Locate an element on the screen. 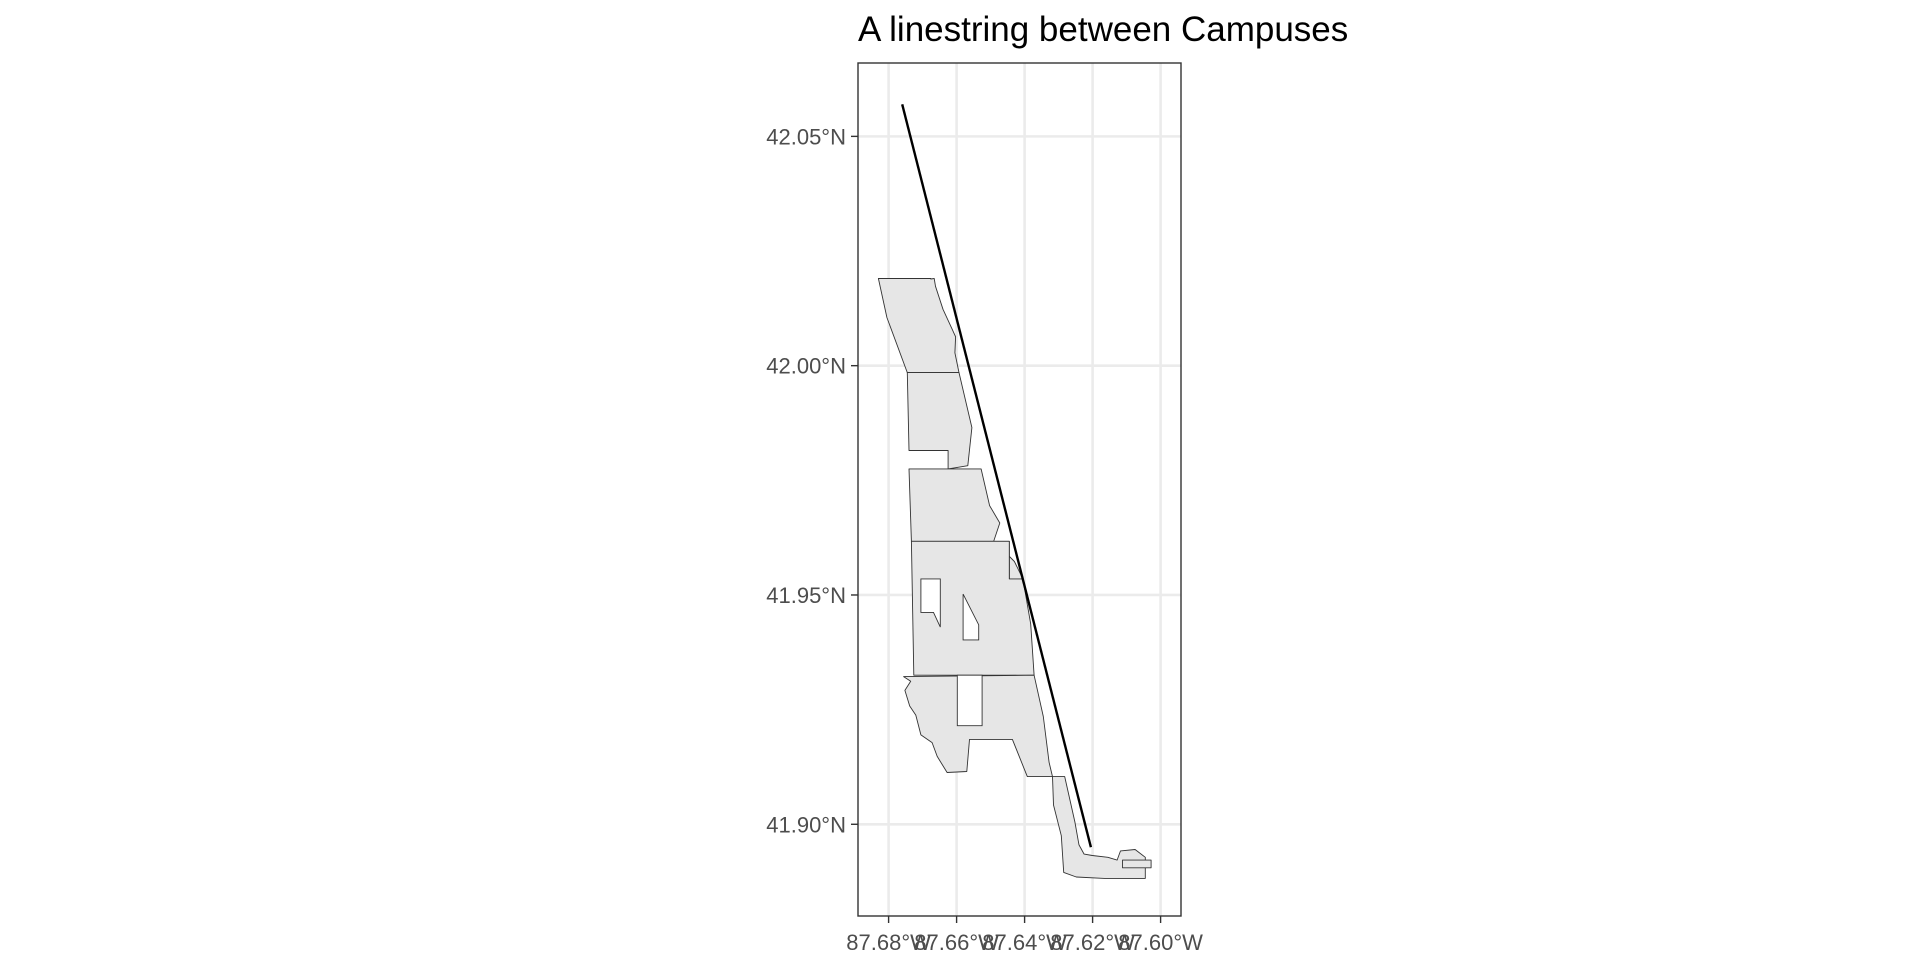 This screenshot has width=1920, height=960. linestring-path is located at coordinates (997, 476).